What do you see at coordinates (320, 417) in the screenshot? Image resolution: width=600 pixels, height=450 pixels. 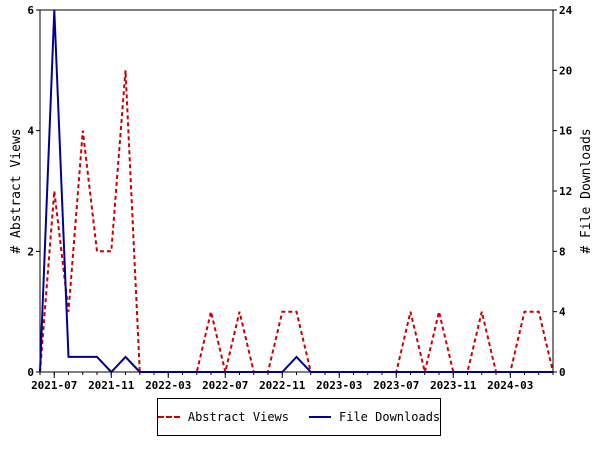 I see `file-downloads-swatch` at bounding box center [320, 417].